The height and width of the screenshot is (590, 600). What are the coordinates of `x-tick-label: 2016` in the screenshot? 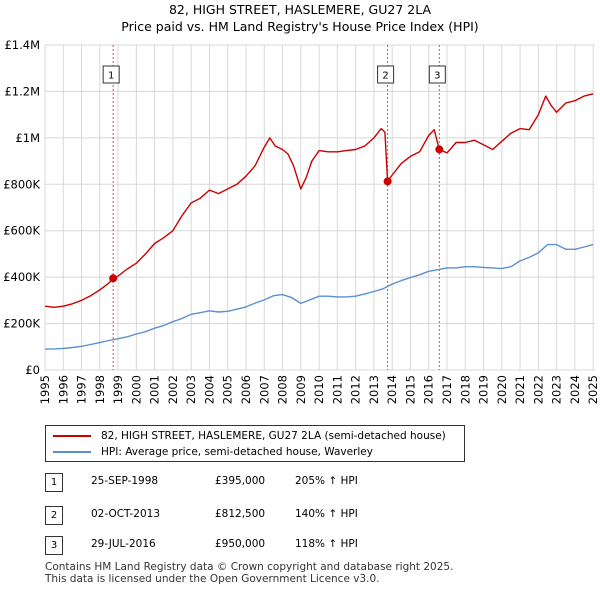 It's located at (429, 389).